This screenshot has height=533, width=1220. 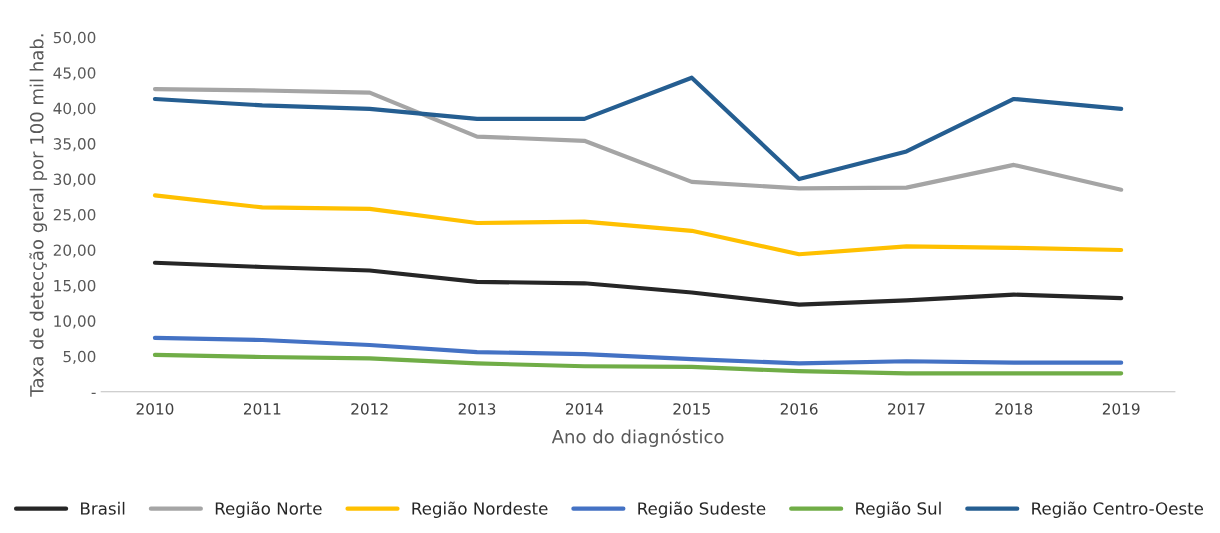 What do you see at coordinates (691, 409) in the screenshot?
I see `x-tick-label: 2015` at bounding box center [691, 409].